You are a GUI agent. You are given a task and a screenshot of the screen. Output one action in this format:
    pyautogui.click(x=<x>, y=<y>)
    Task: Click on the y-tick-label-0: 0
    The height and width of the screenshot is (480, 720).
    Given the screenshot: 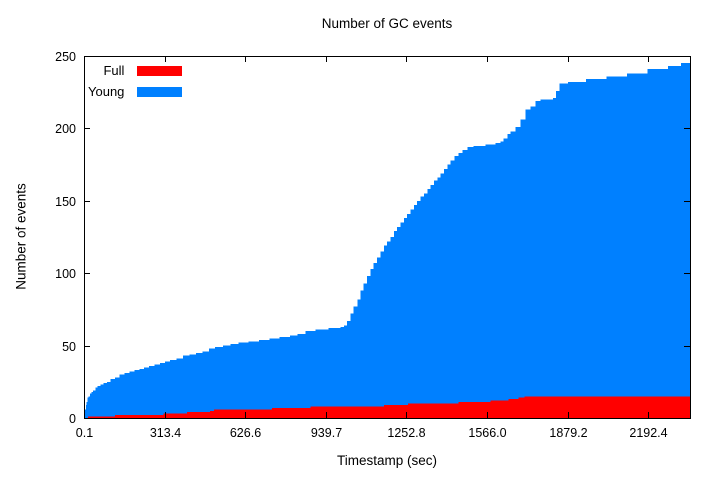 What is the action you would take?
    pyautogui.click(x=72, y=419)
    